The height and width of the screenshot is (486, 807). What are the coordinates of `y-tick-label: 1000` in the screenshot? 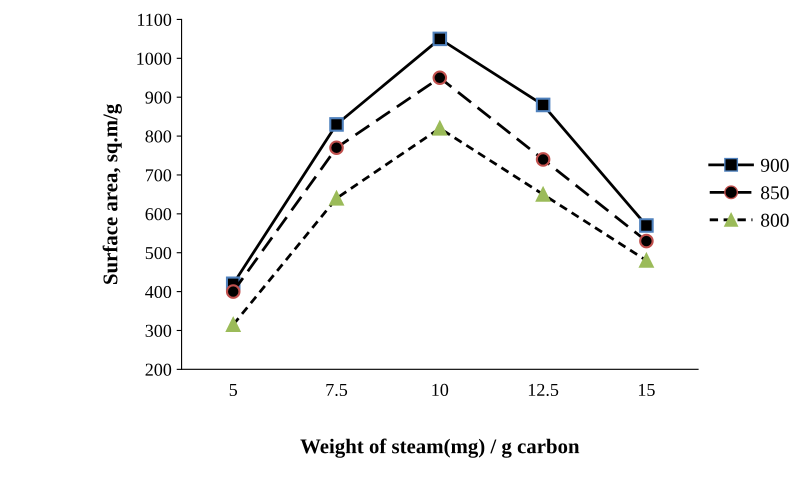 It's located at (154, 58).